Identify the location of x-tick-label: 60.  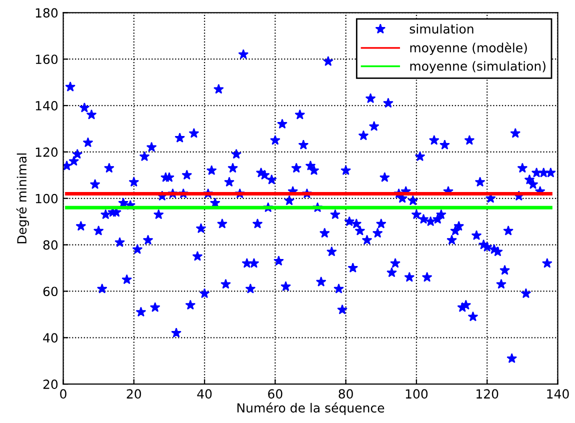
(275, 394).